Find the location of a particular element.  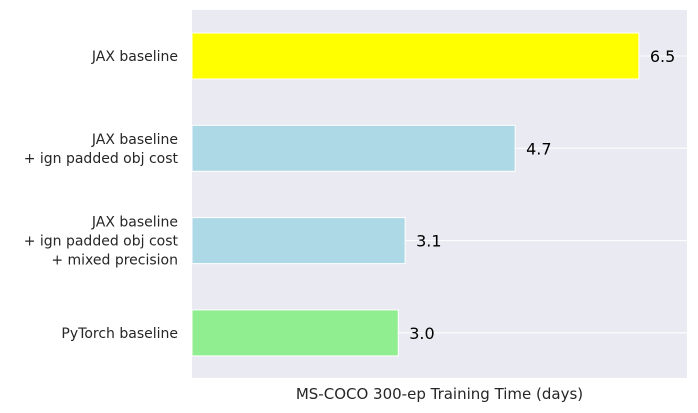

value-label: 3.0 is located at coordinates (421, 333).